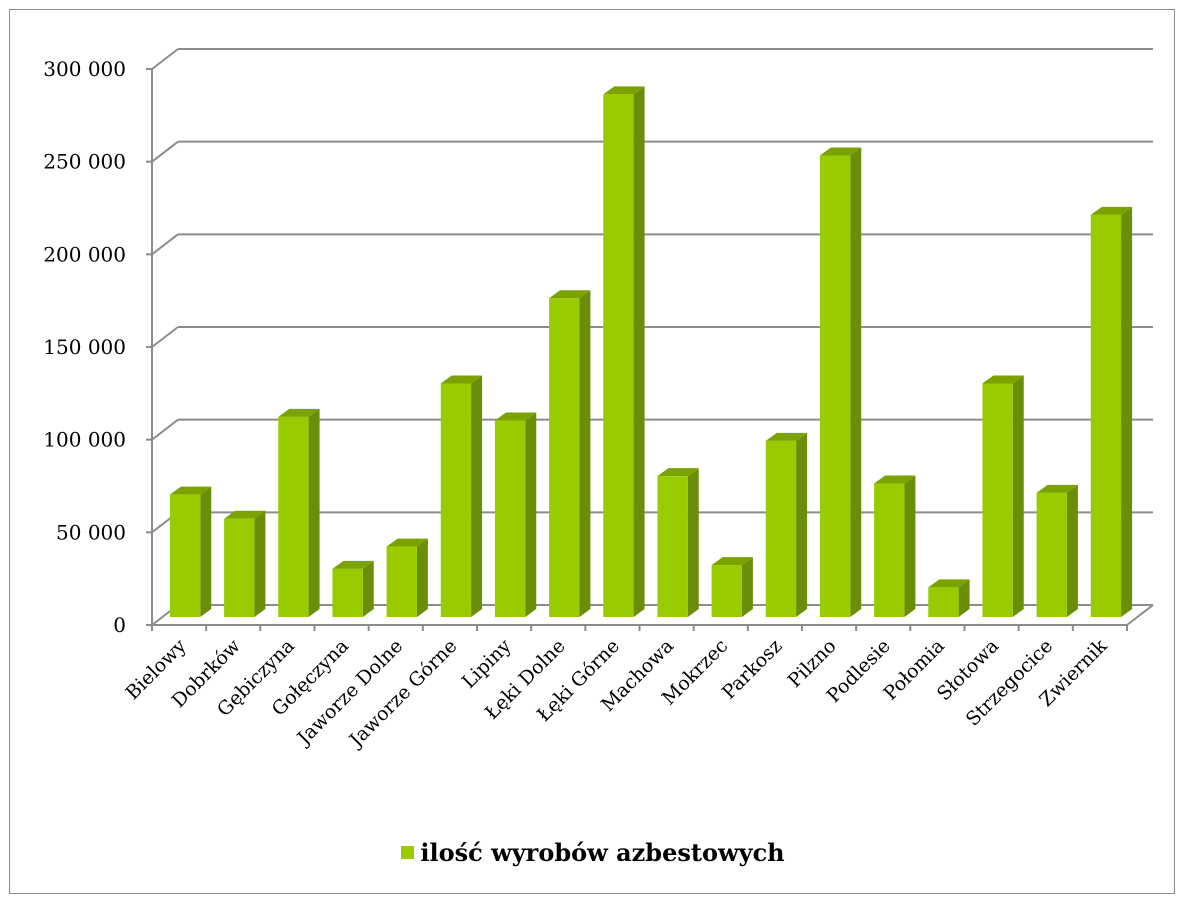 The width and height of the screenshot is (1186, 904). What do you see at coordinates (752, 669) in the screenshot?
I see `category-label: Parkosz` at bounding box center [752, 669].